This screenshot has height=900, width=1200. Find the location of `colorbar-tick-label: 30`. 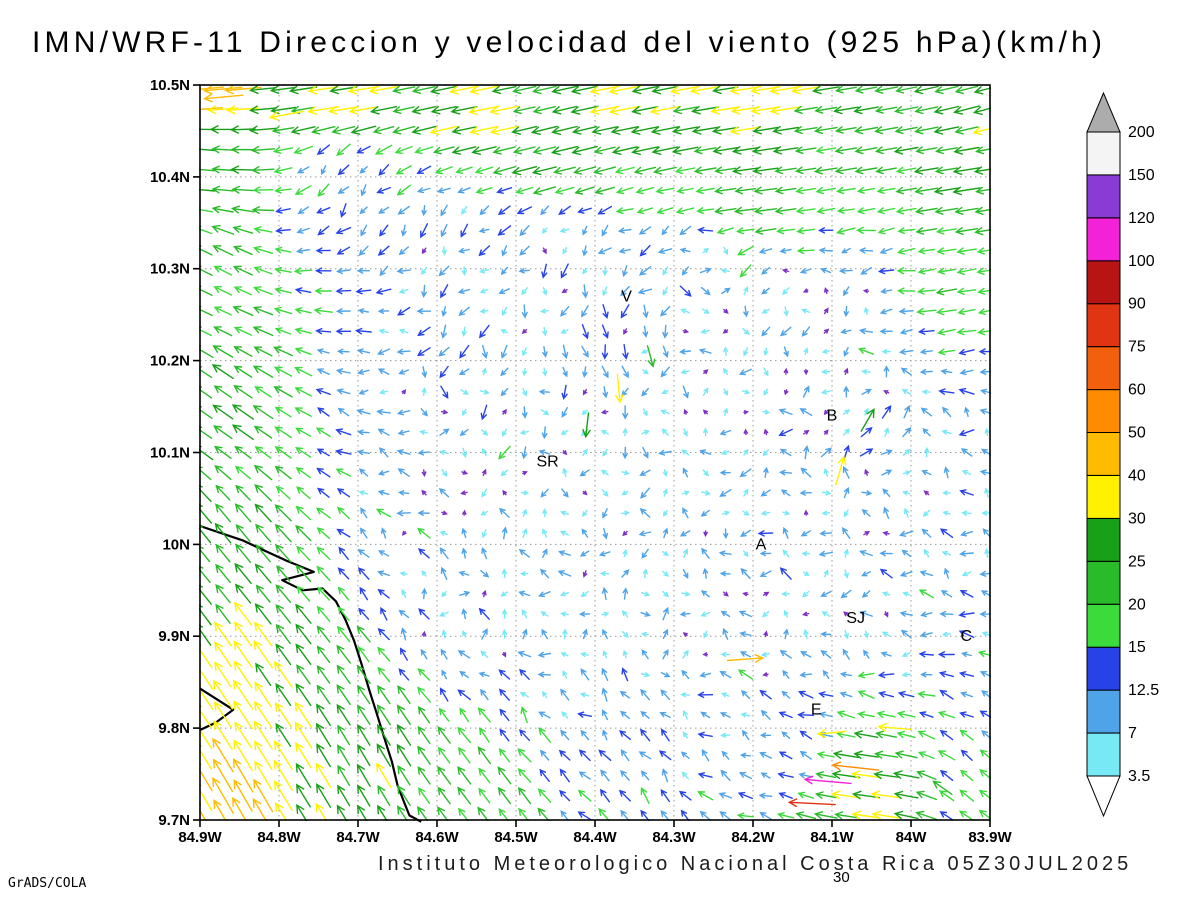

colorbar-tick-label: 30 is located at coordinates (1137, 518).